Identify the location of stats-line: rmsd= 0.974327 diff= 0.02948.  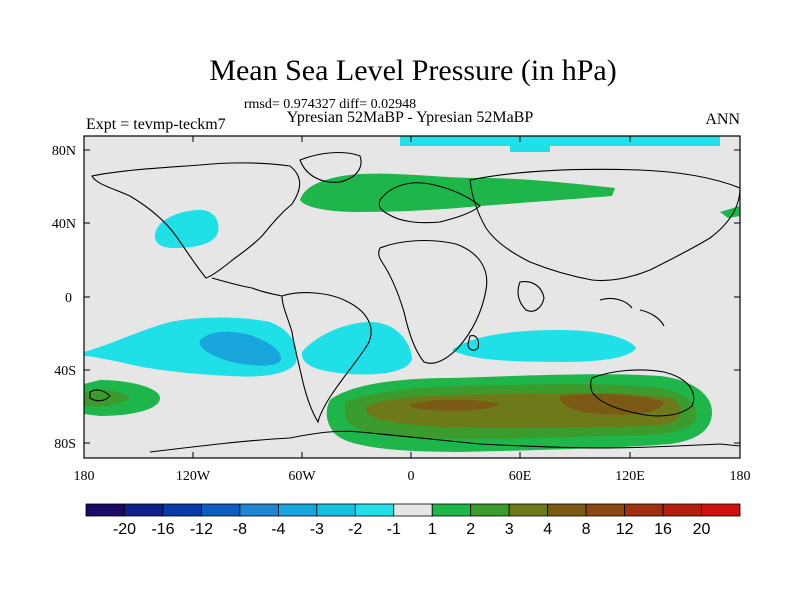
(330, 104).